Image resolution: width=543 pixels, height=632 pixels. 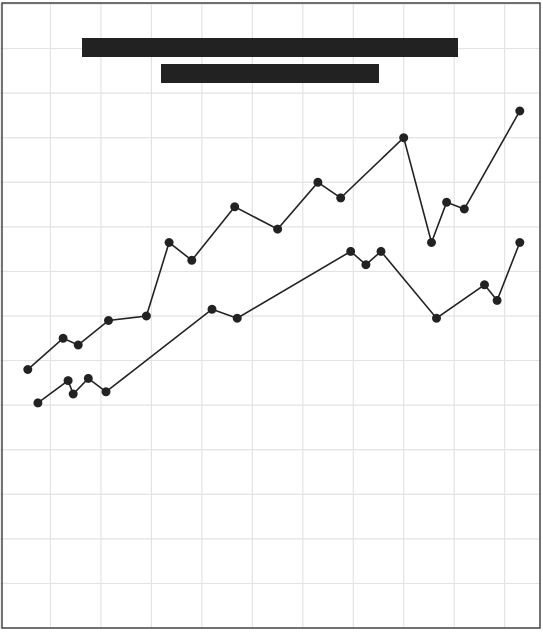 I want to click on chart-title-redacted, so click(x=270, y=47).